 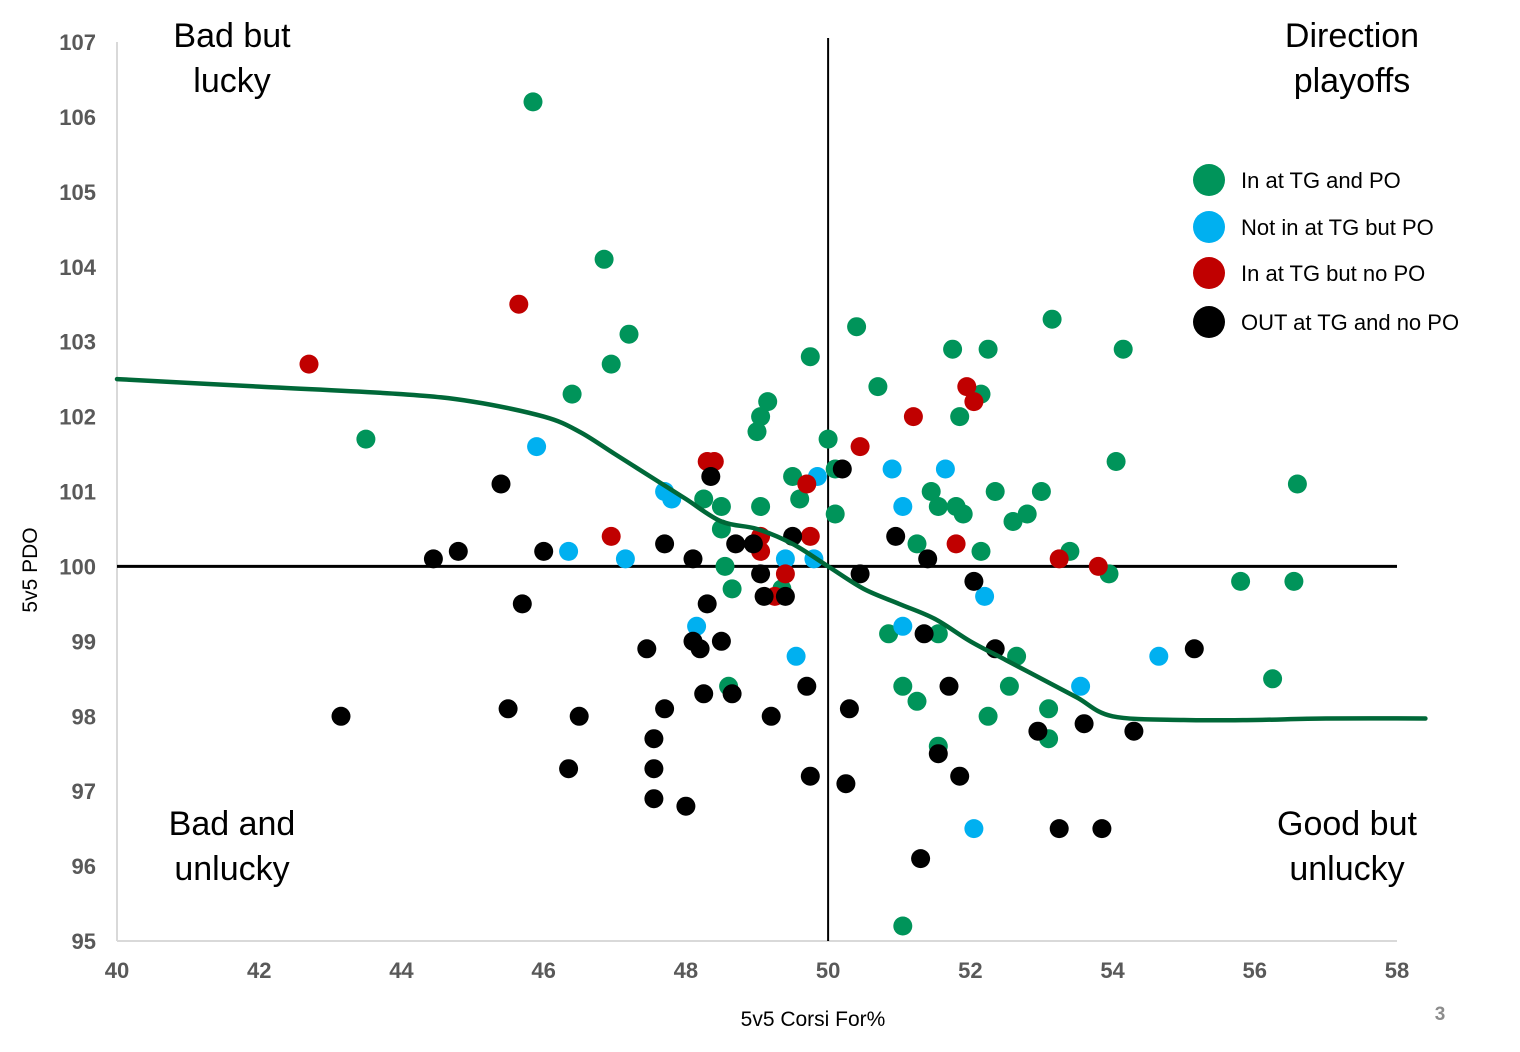 I want to click on y-tick-labels: 95 96 97 98 99 100 101 102 103 104 105 106 107, so click(x=77, y=492).